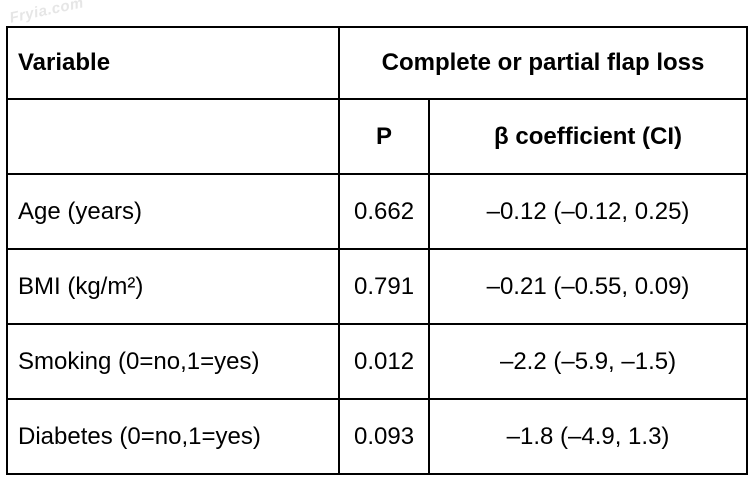 Image resolution: width=755 pixels, height=491 pixels. Describe the element at coordinates (47, 13) in the screenshot. I see `watermark-text: Fryia.com` at that location.